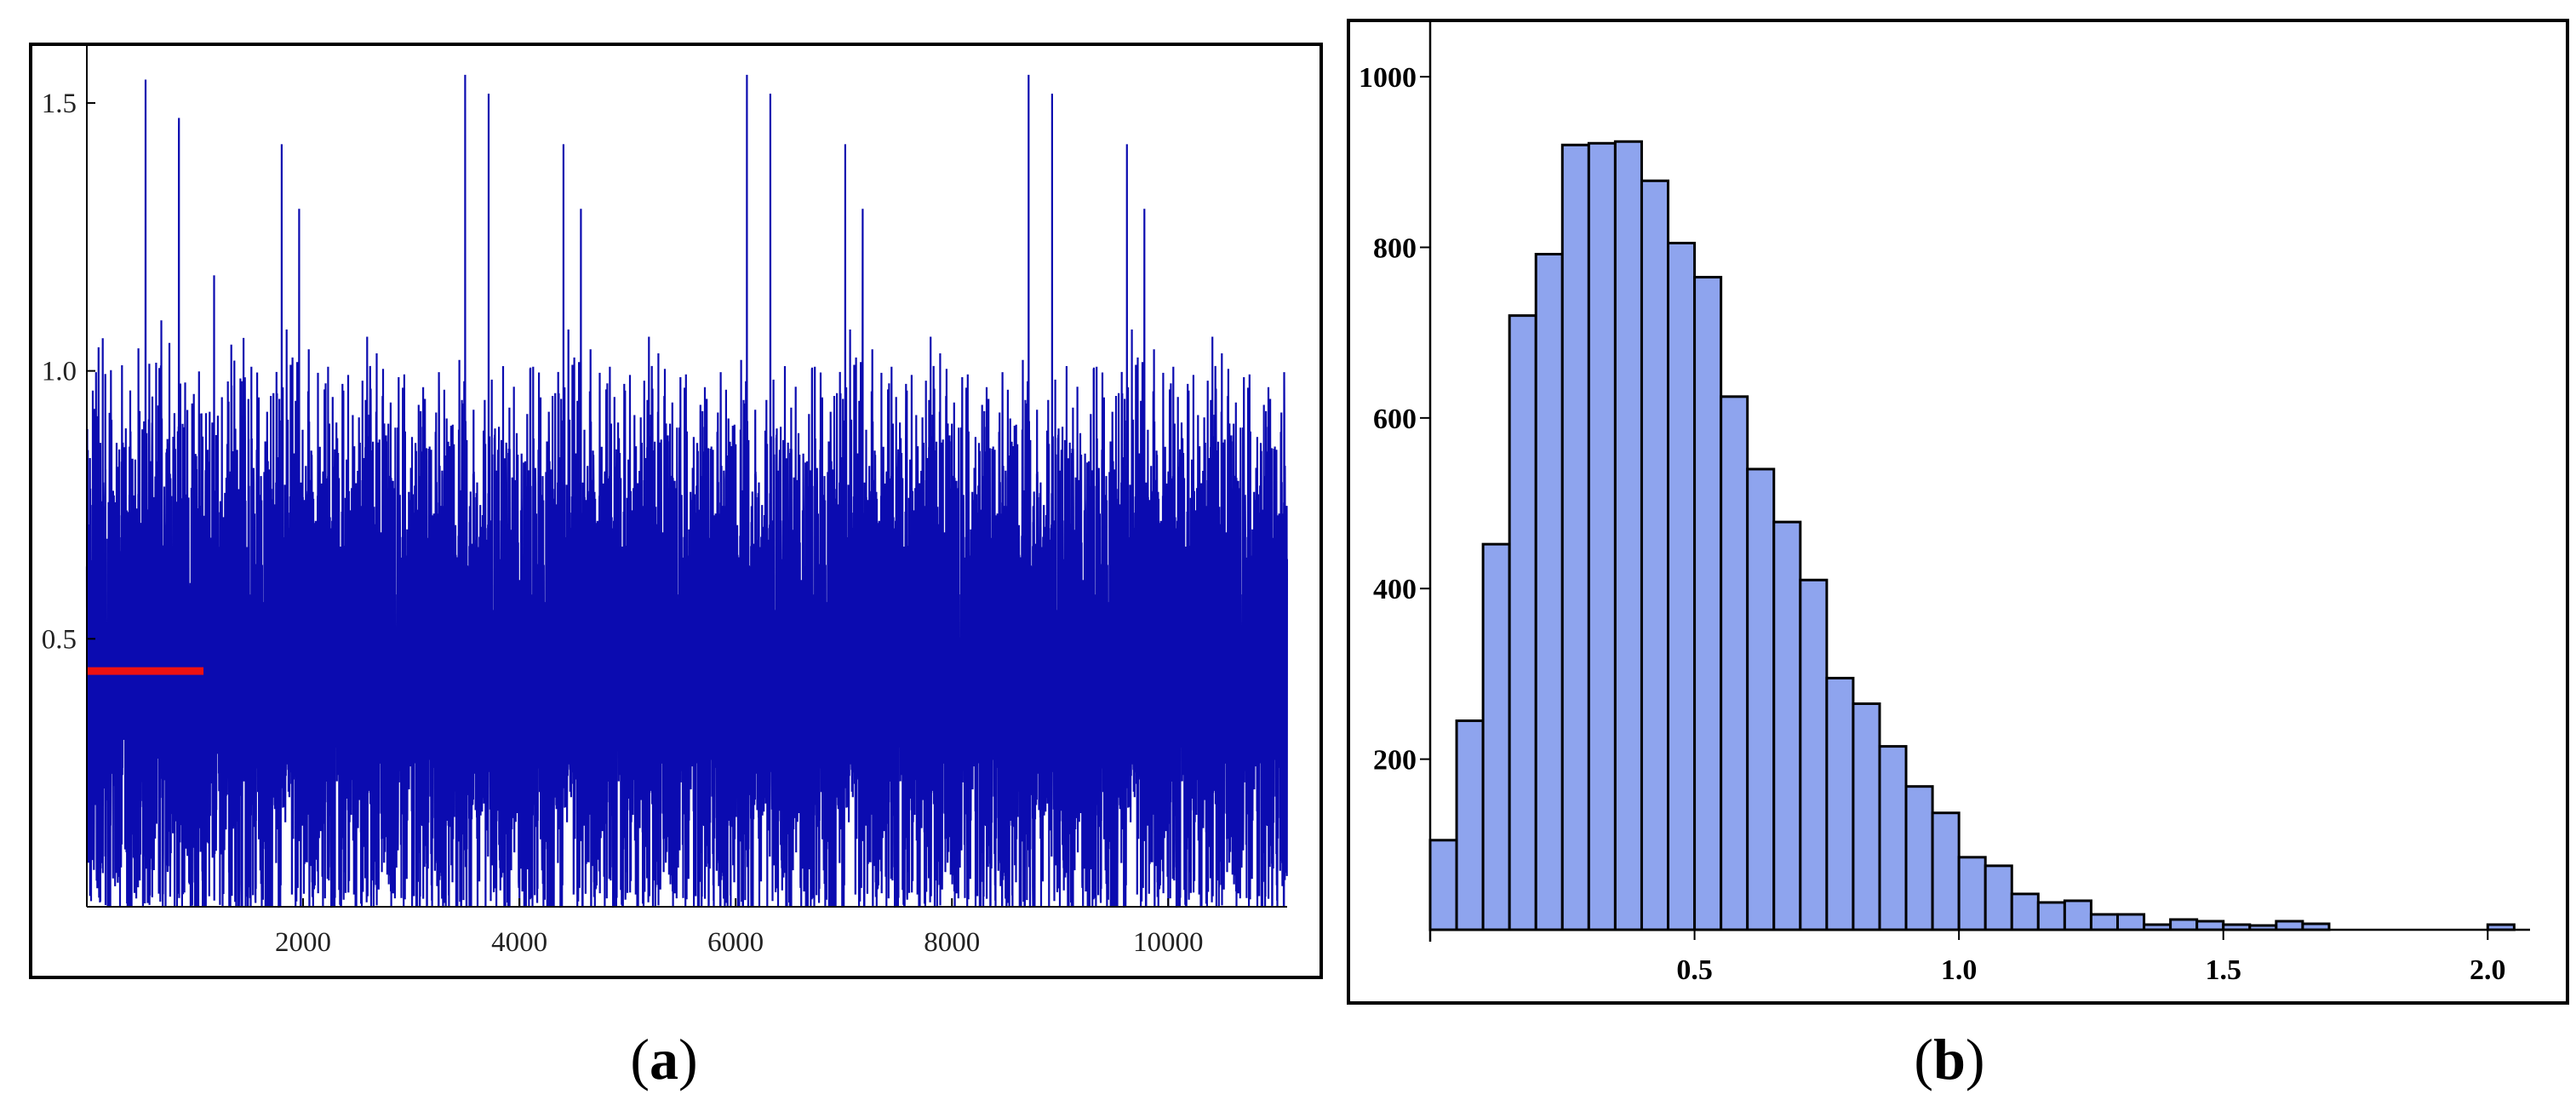 The width and height of the screenshot is (2576, 1106). I want to click on y-tick-label-a-0: 0.5, so click(59, 640).